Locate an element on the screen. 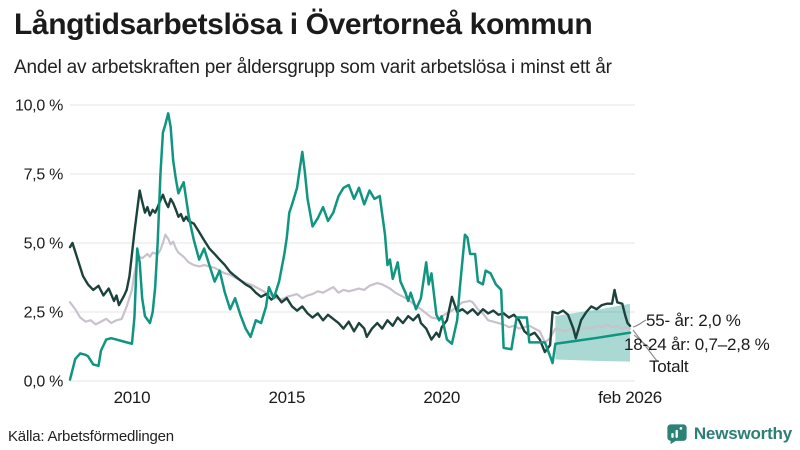 The height and width of the screenshot is (450, 800). svg-text: 2,5 % is located at coordinates (43, 313).